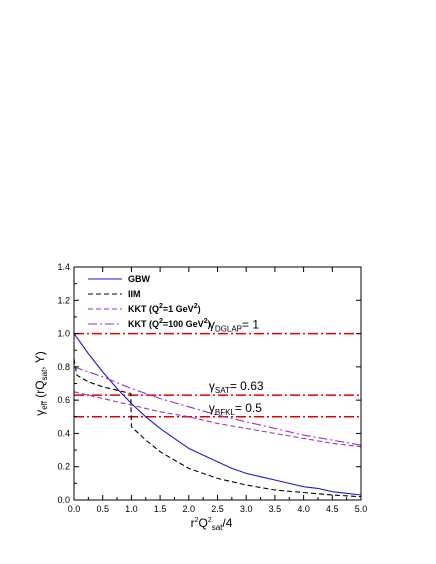 The height and width of the screenshot is (564, 436). Describe the element at coordinates (102, 509) in the screenshot. I see `x-tick-label: 0.5` at that location.